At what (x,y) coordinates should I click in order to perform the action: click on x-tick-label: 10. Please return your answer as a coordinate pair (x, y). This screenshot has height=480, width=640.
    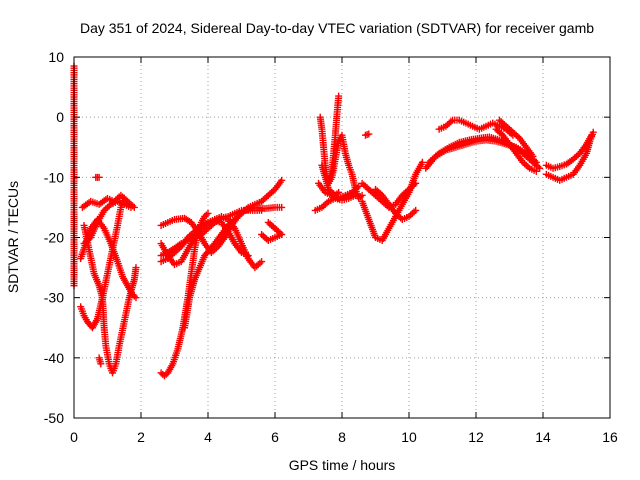
    Looking at the image, I should click on (409, 437).